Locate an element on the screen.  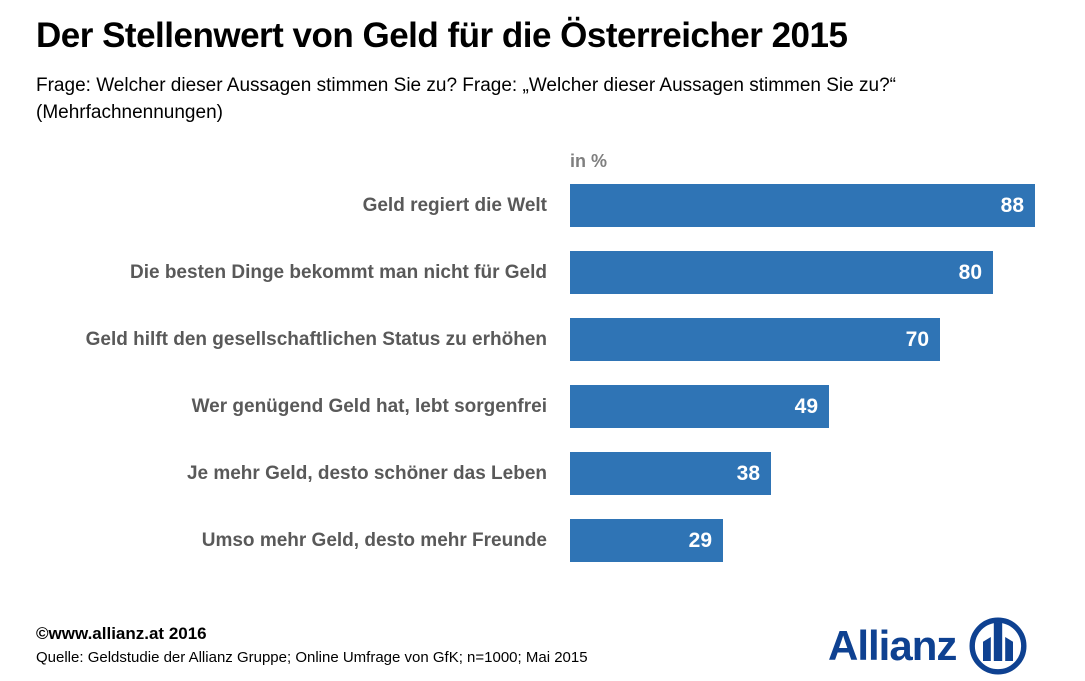
bar-track: 70 is located at coordinates (827, 339).